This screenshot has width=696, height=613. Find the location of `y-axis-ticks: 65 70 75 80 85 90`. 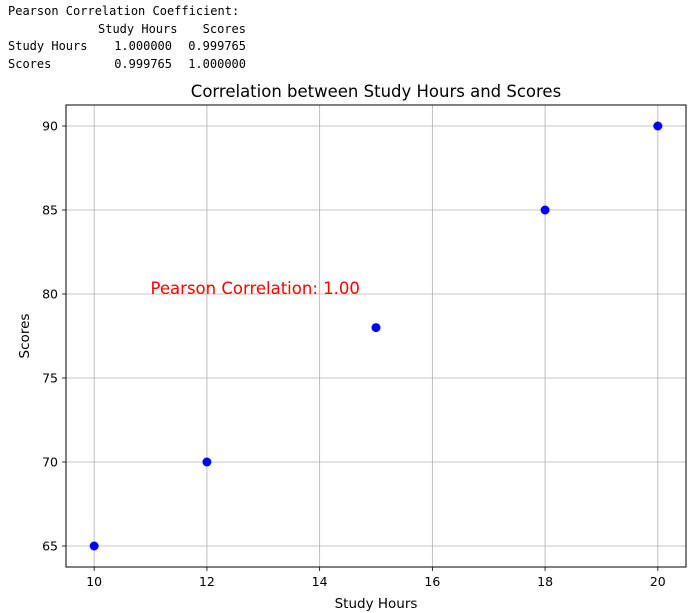

y-axis-ticks: 65 70 75 80 85 90 is located at coordinates (54, 336).